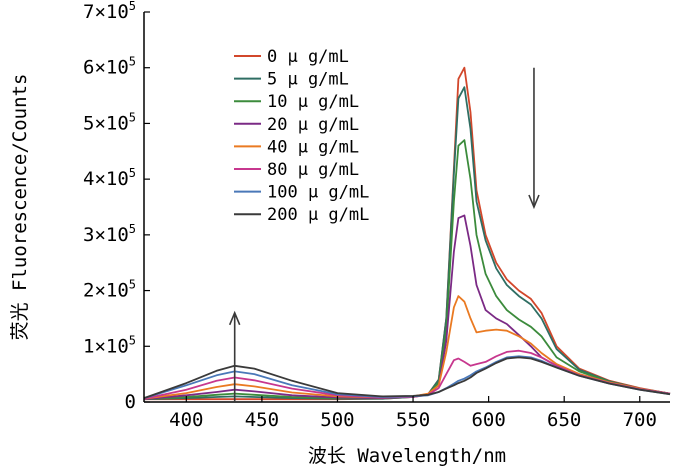  I want to click on x-axis-title: 波长 Wavelength/nm, so click(407, 456).